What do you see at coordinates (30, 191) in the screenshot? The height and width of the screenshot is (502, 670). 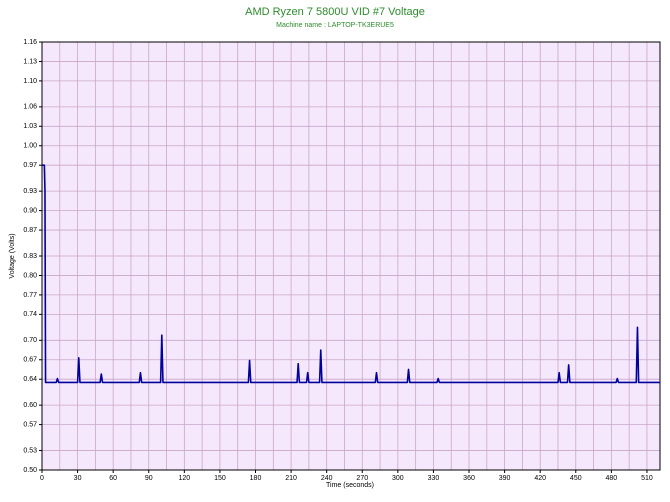 I see `y-tick-label: 0.93` at bounding box center [30, 191].